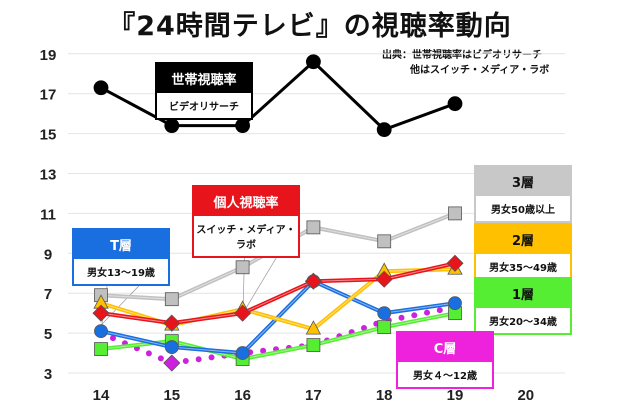 The height and width of the screenshot is (413, 620). I want to click on y-tick-label: 11, so click(48, 214).